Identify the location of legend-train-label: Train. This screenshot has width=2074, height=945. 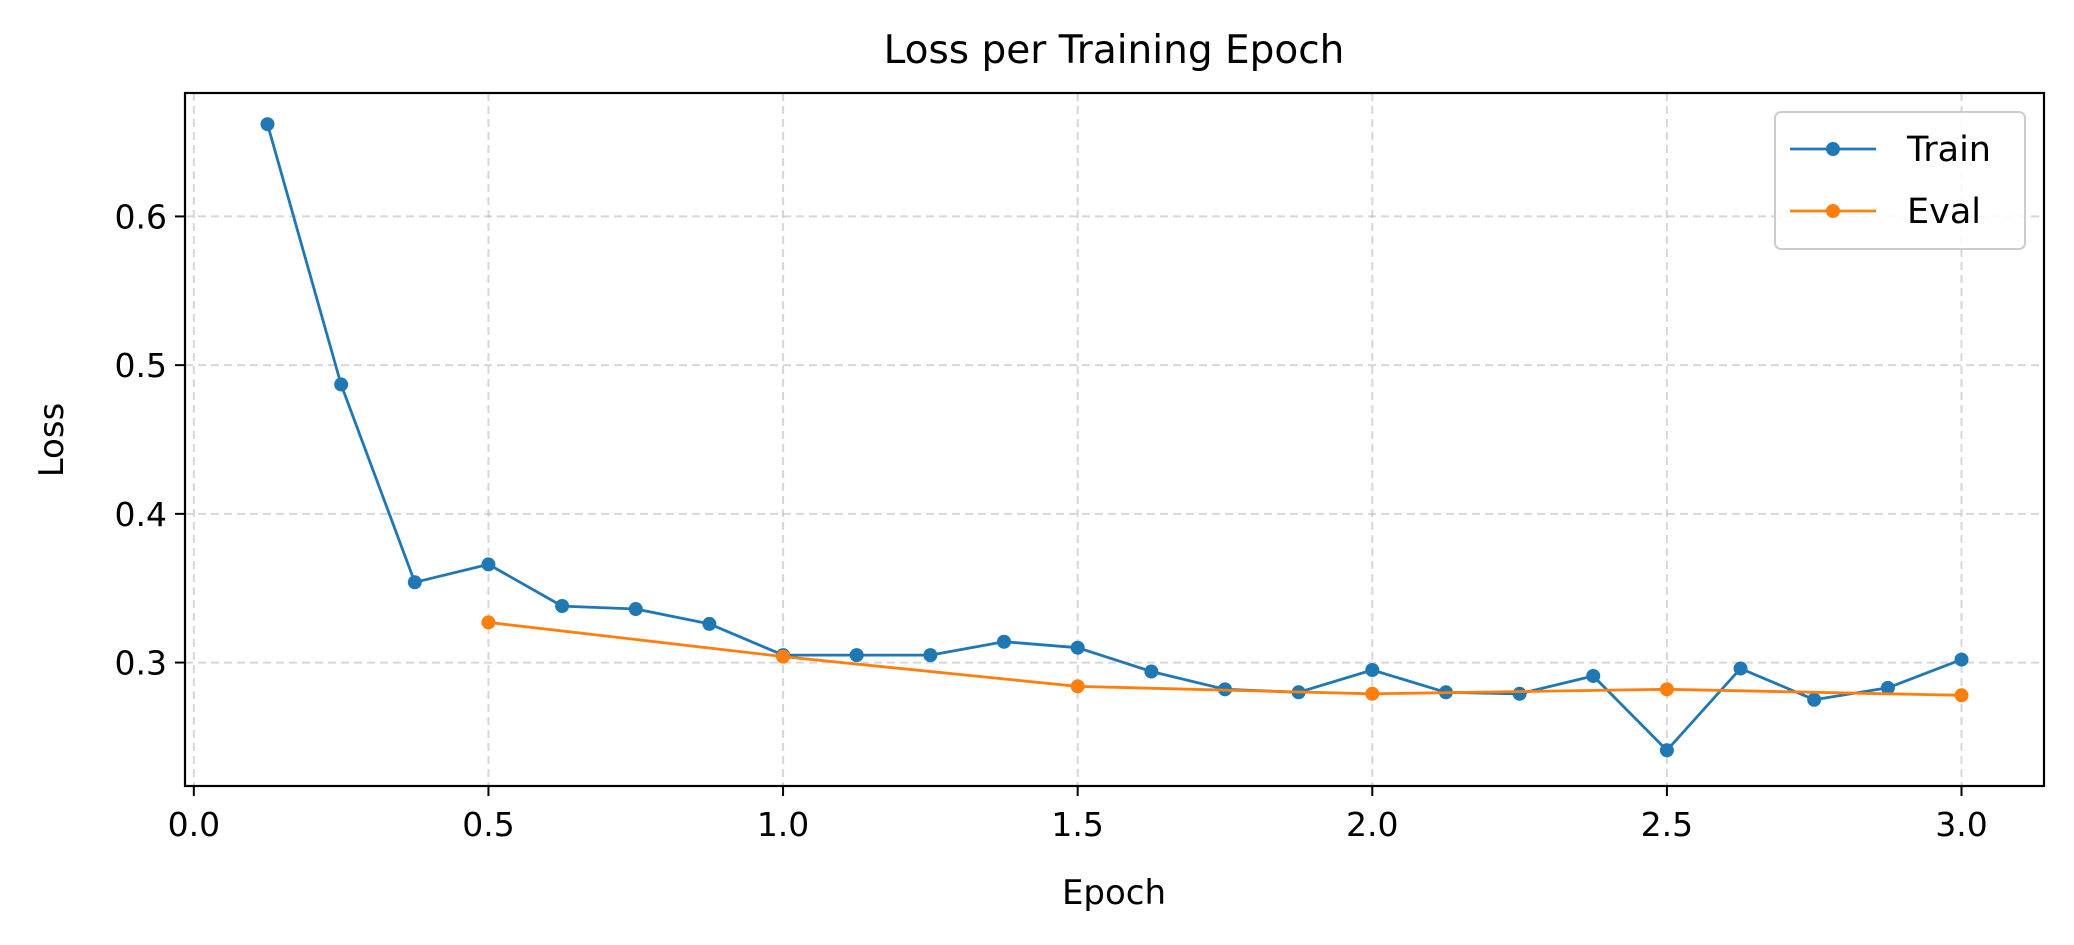
(1948, 150).